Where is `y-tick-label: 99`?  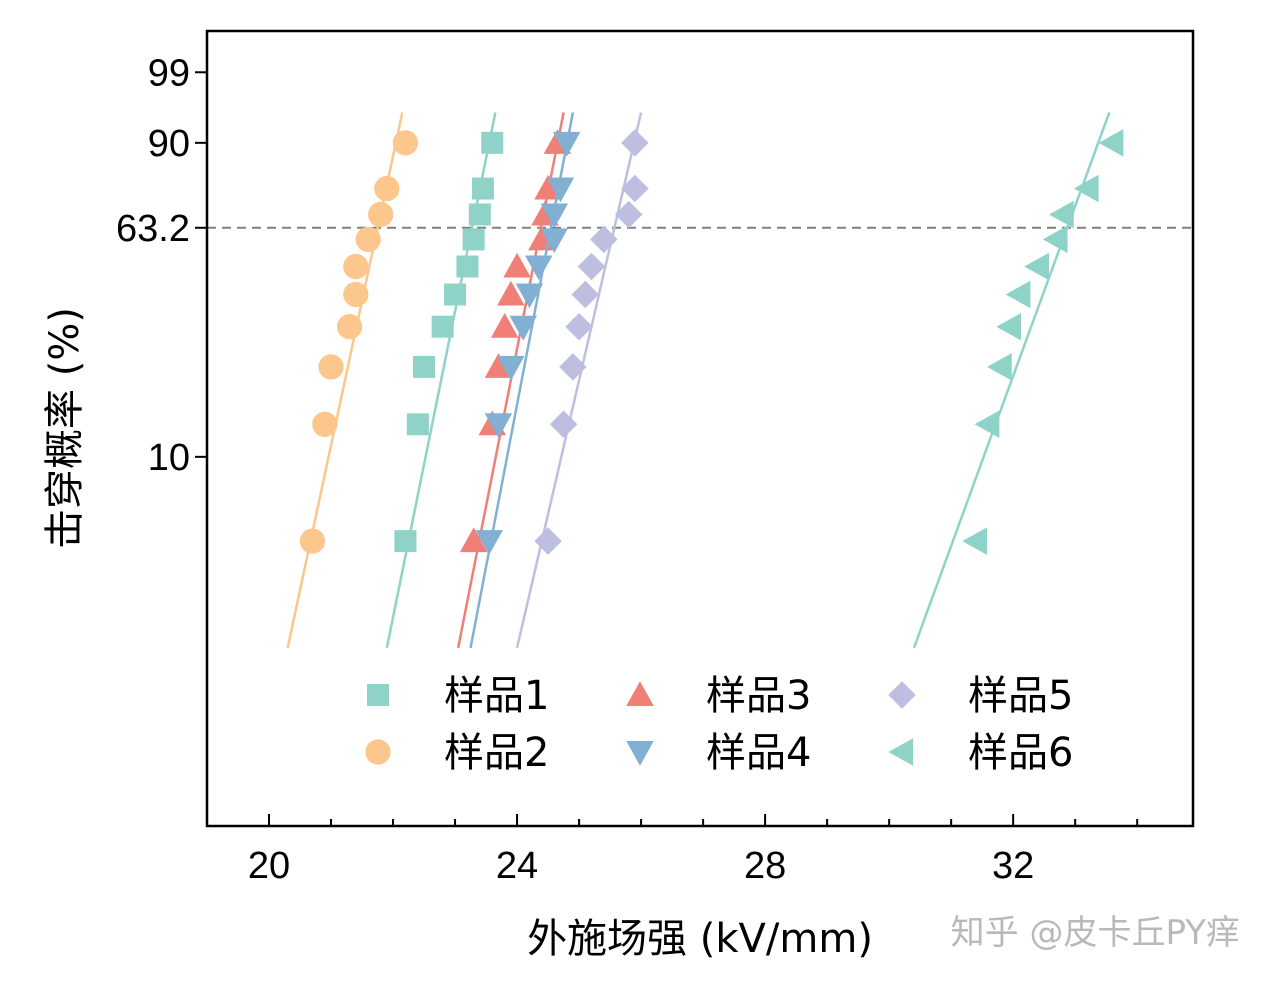 y-tick-label: 99 is located at coordinates (169, 73).